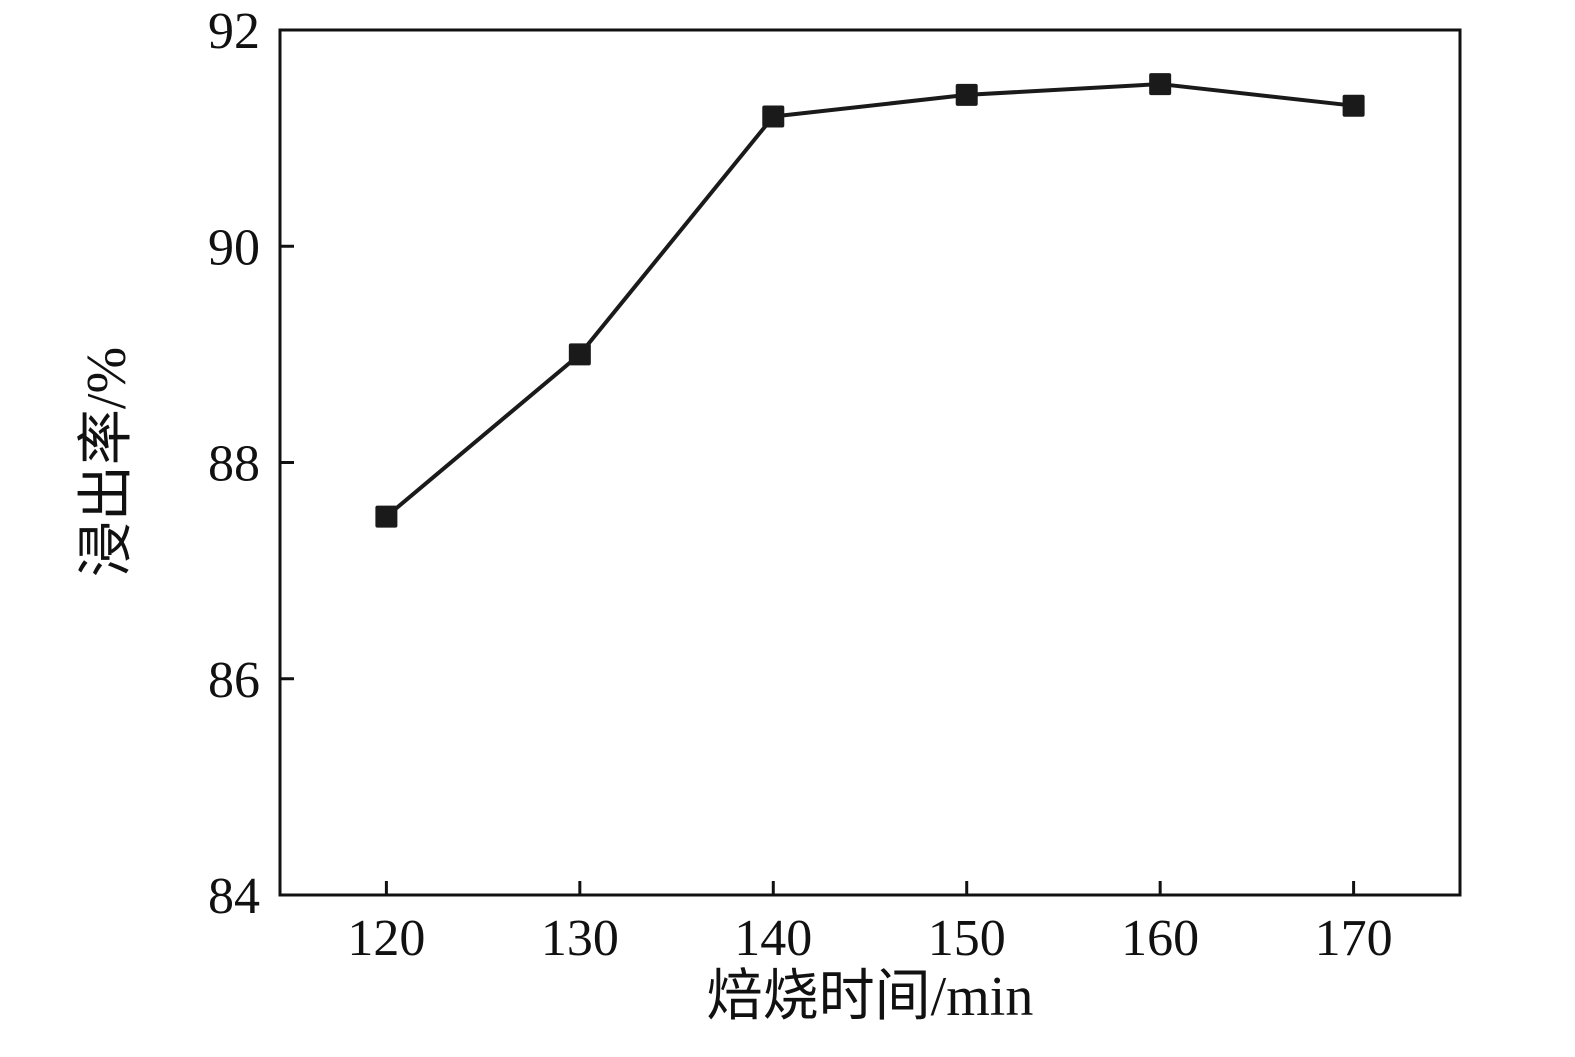 The height and width of the screenshot is (1057, 1575). Describe the element at coordinates (1160, 938) in the screenshot. I see `x-tick-label: 160` at that location.